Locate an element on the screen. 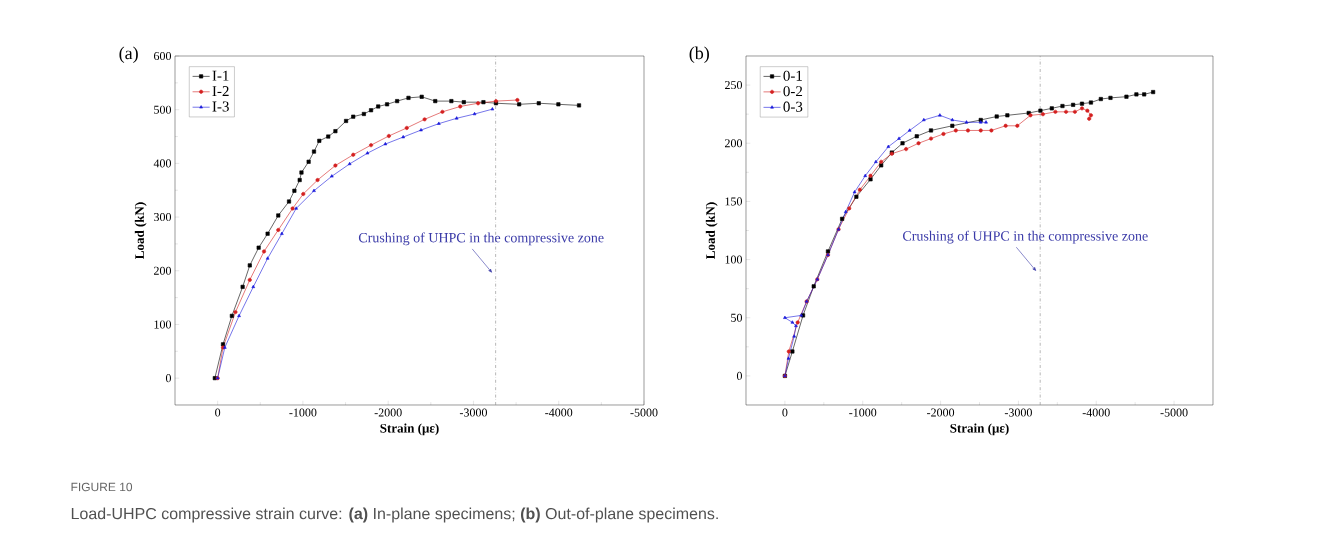 The image size is (1325, 551). legend-label: I-2 is located at coordinates (220, 91).